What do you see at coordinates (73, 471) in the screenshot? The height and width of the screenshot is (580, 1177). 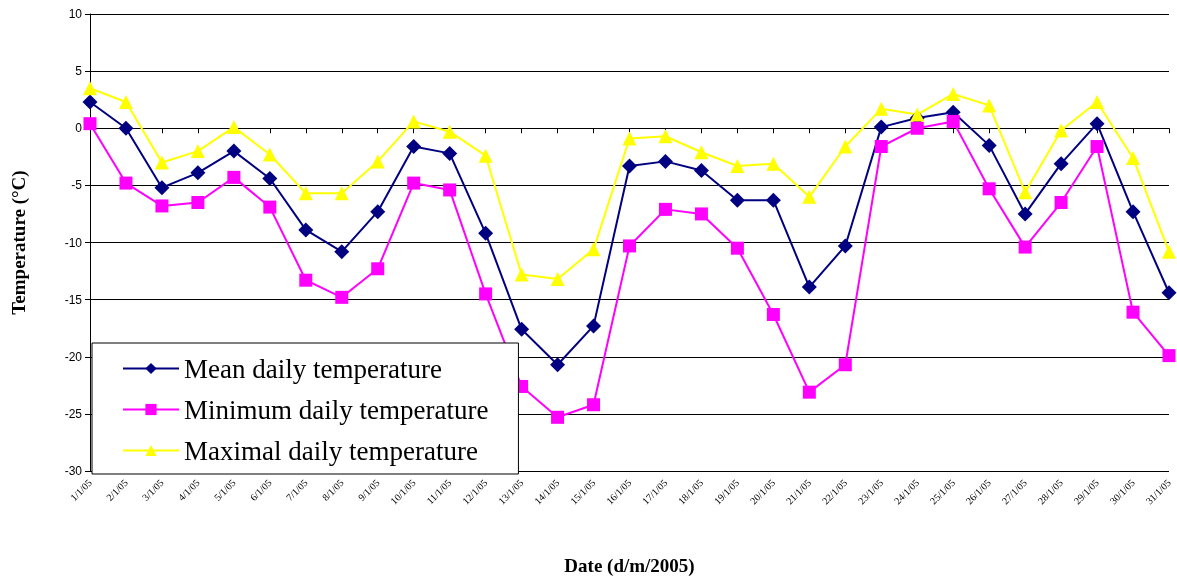 I see `y-tick-label: -30` at bounding box center [73, 471].